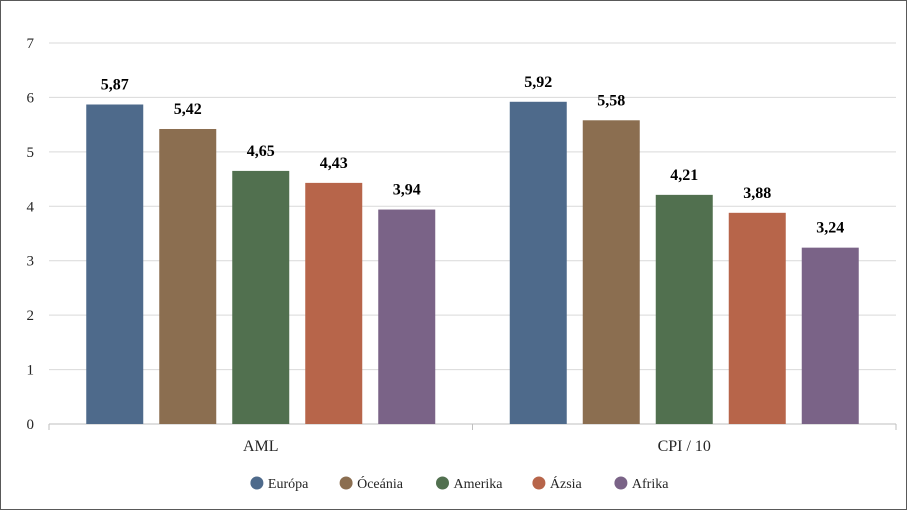  Describe the element at coordinates (611, 100) in the screenshot. I see `data-label: 5,58` at that location.